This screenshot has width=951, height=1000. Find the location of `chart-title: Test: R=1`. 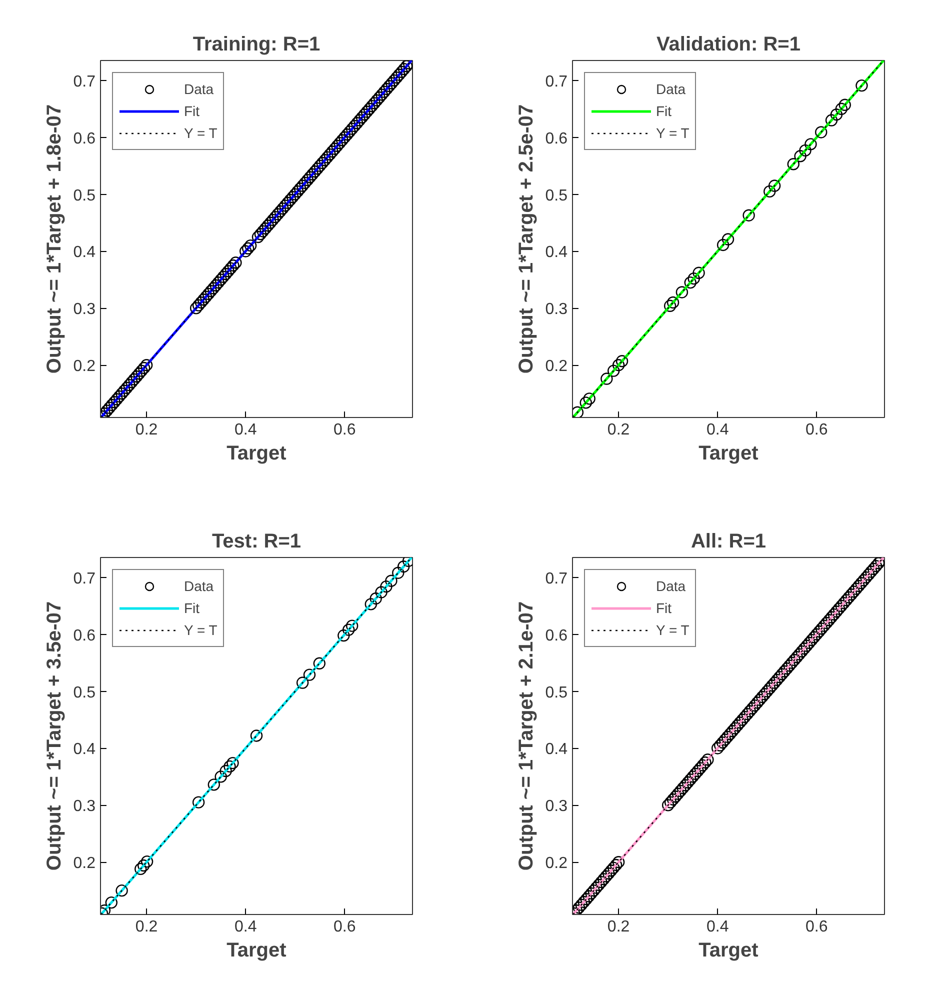

chart-title: Test: R=1 is located at coordinates (257, 541).